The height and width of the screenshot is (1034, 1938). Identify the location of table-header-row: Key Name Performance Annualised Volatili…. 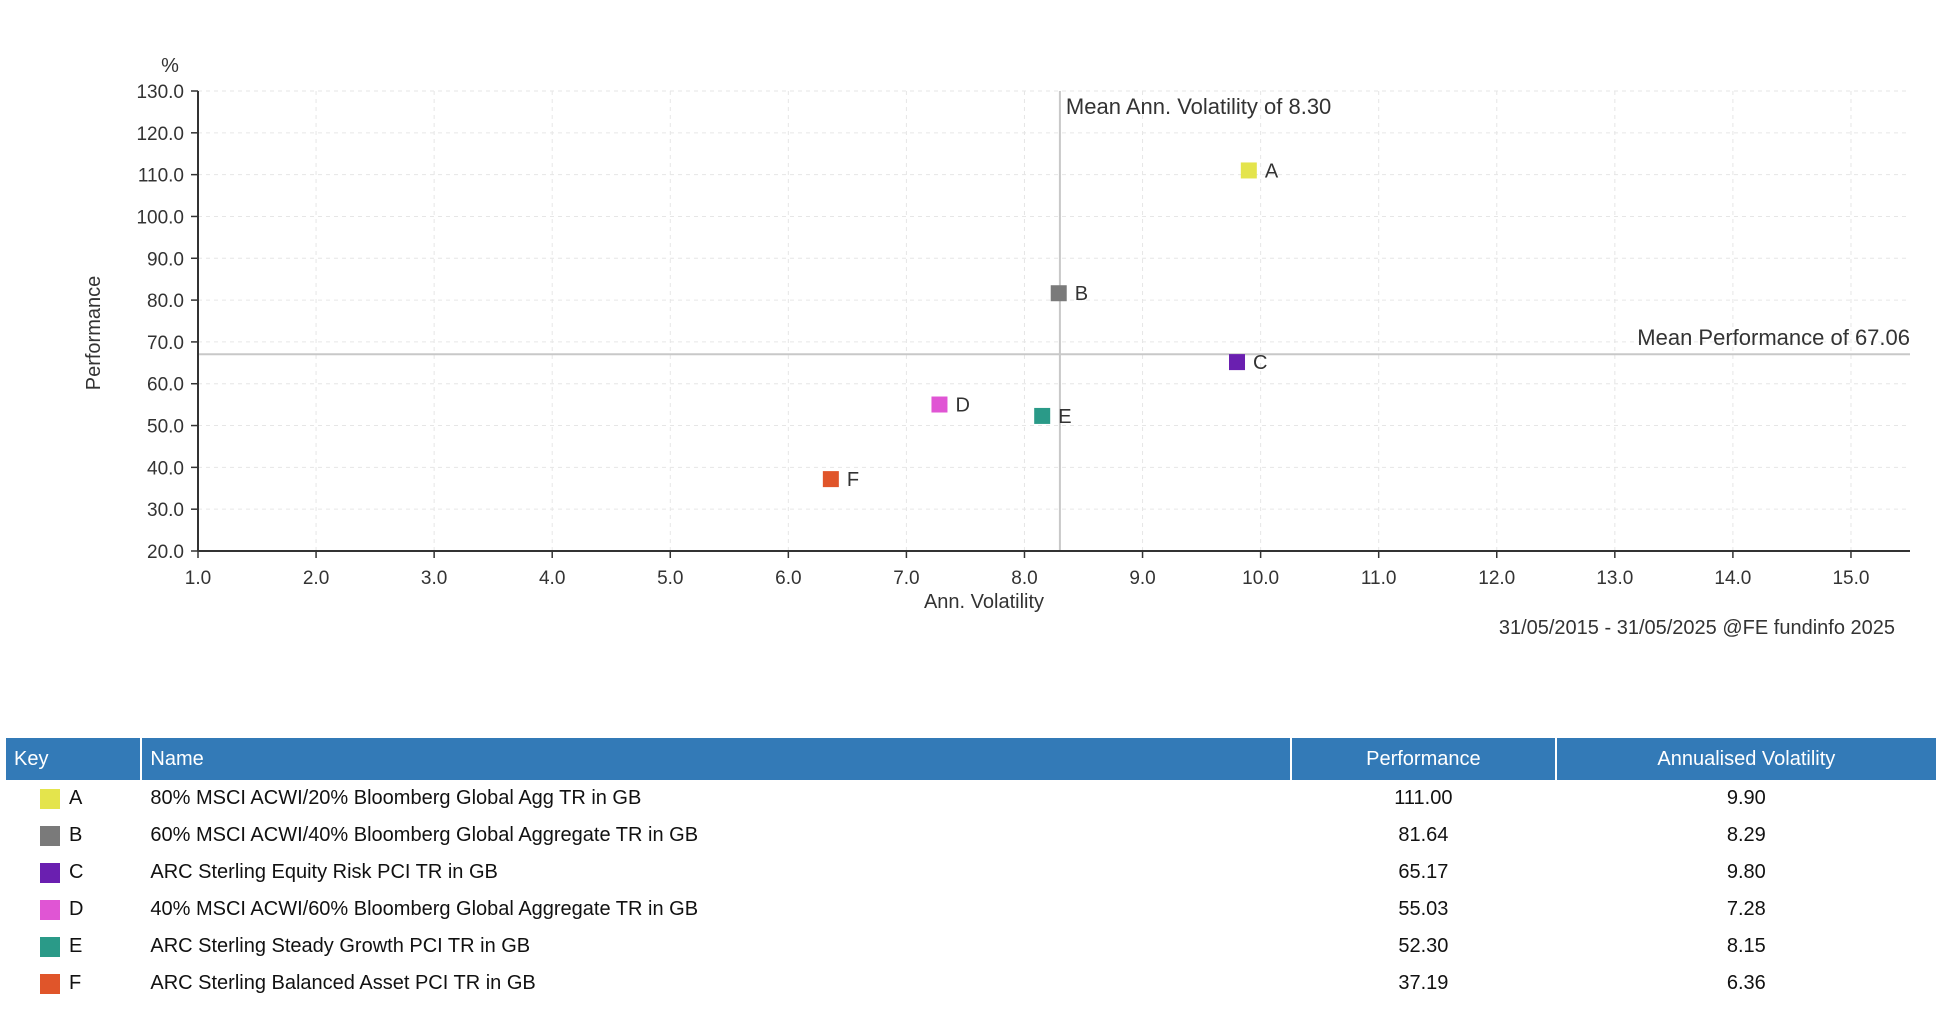
(971, 759).